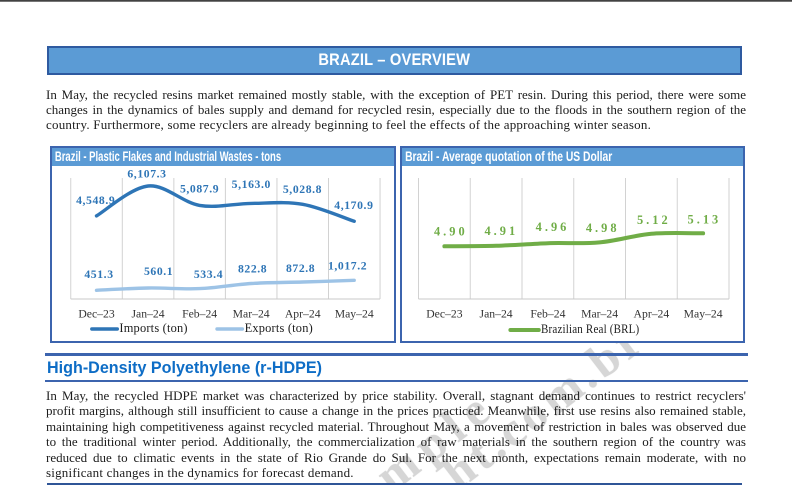 Image resolution: width=792 pixels, height=485 pixels. What do you see at coordinates (208, 274) in the screenshot?
I see `svg-text: 533.4` at bounding box center [208, 274].